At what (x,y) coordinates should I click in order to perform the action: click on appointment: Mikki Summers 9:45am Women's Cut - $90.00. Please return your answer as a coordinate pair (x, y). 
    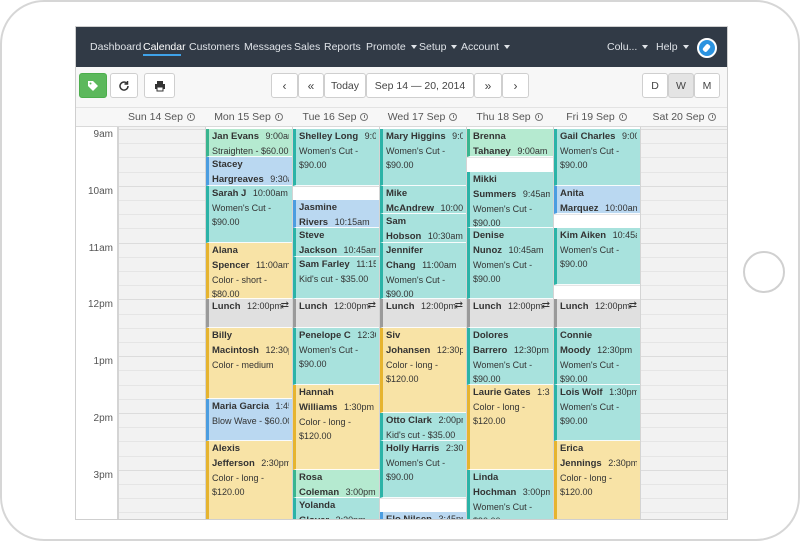
    Looking at the image, I should click on (510, 200).